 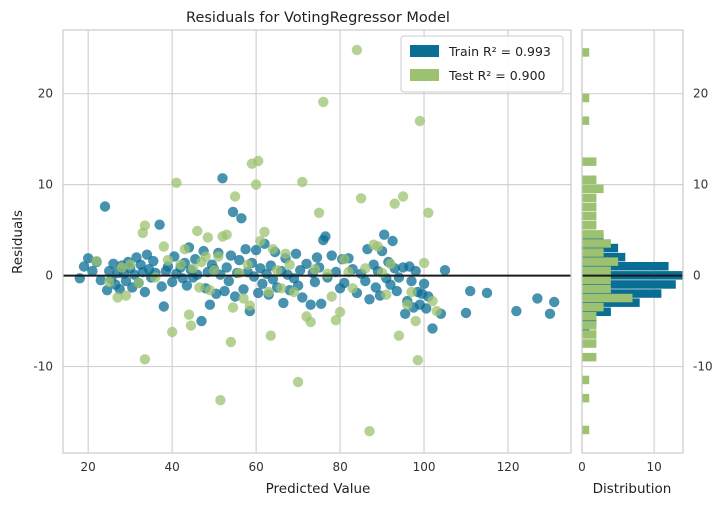 I want to click on legend-label-test: Test R² = 0.900, so click(x=497, y=75).